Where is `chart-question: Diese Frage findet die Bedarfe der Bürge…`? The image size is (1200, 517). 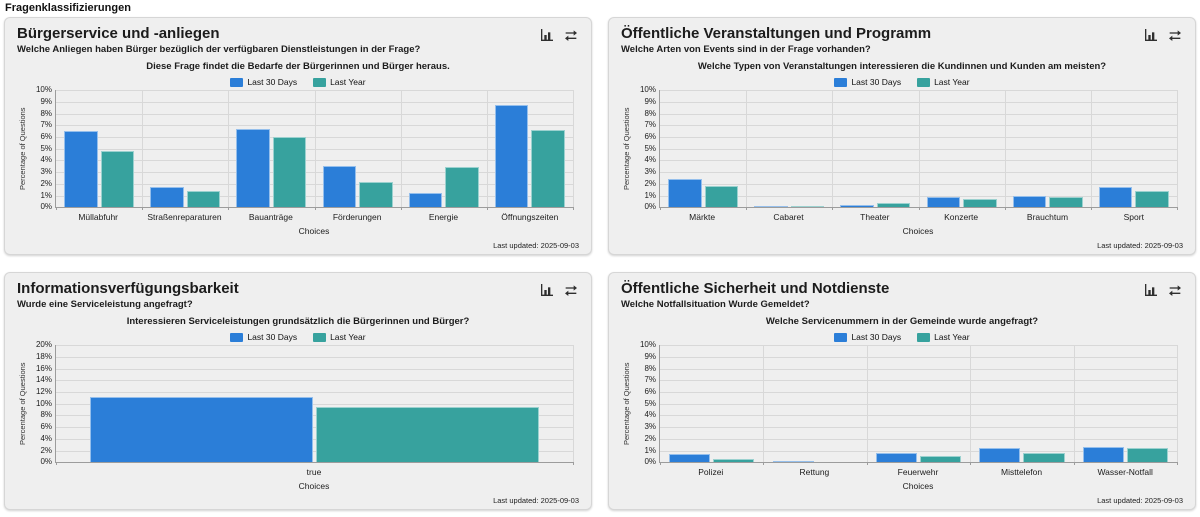
chart-question: Diese Frage findet die Bedarfe der Bürge… is located at coordinates (298, 67).